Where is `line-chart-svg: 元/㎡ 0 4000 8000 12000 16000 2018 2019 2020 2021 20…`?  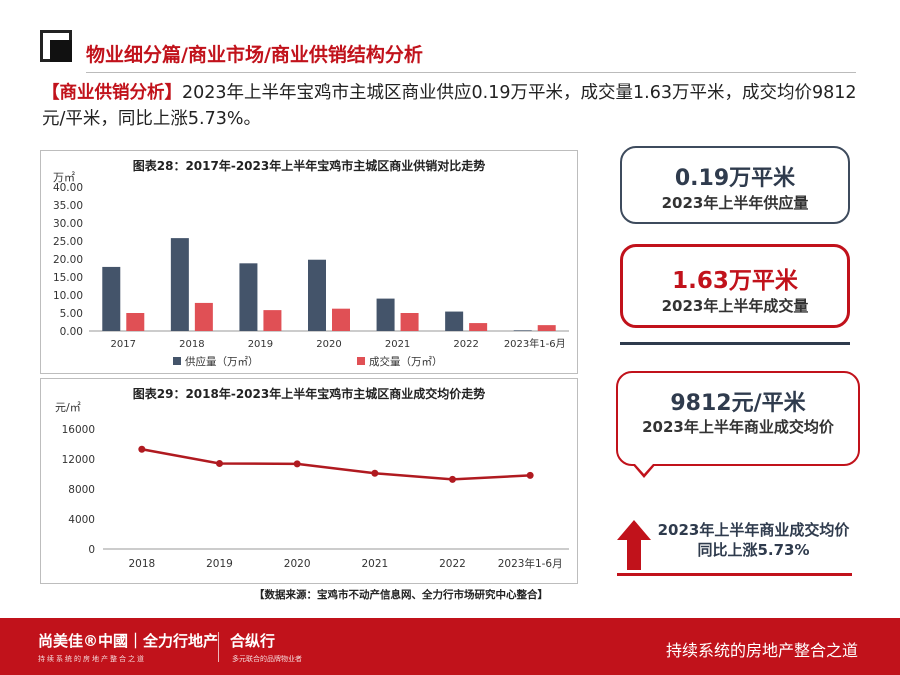 line-chart-svg: 元/㎡ 0 4000 8000 12000 16000 2018 2019 2020 2021 20… is located at coordinates (312, 485).